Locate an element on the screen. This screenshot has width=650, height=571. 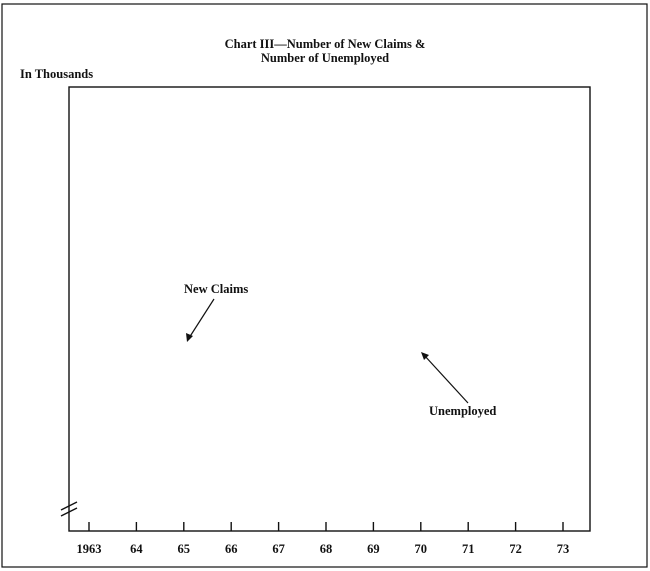
chart-title-line2: Number of Unemployed is located at coordinates (325, 58).